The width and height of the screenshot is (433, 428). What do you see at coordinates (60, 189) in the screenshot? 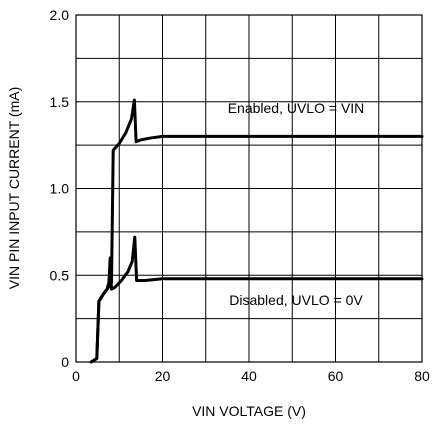
I see `y-tick-label: 1.0` at bounding box center [60, 189].